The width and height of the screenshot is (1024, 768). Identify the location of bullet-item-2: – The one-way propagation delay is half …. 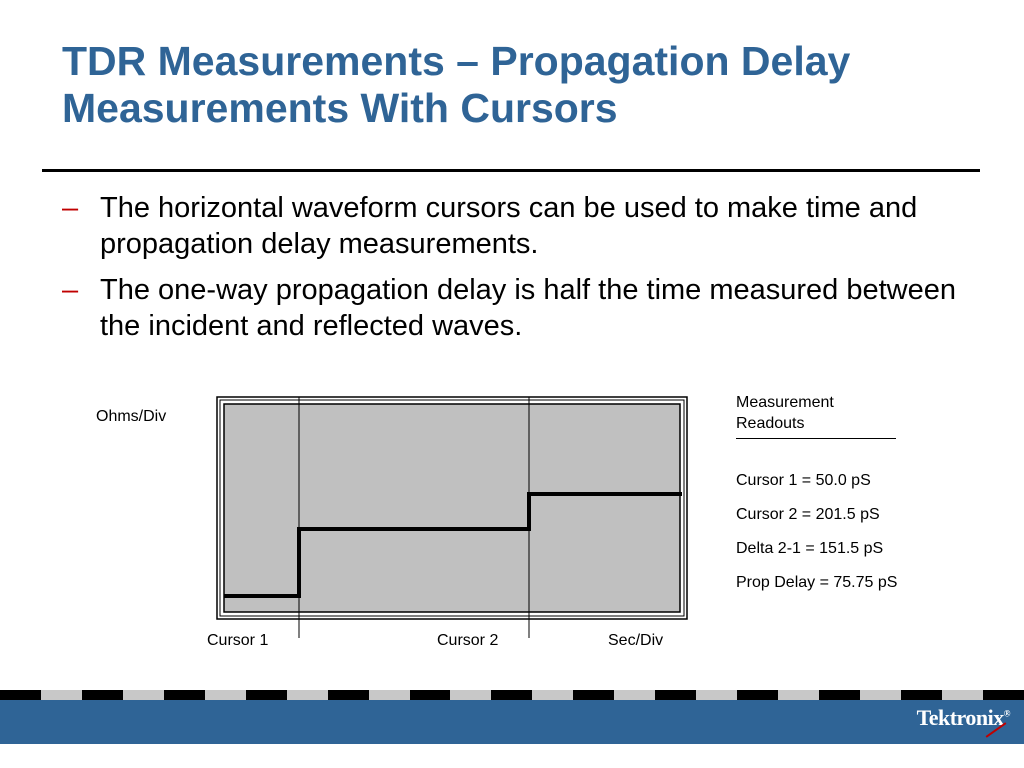
(512, 308).